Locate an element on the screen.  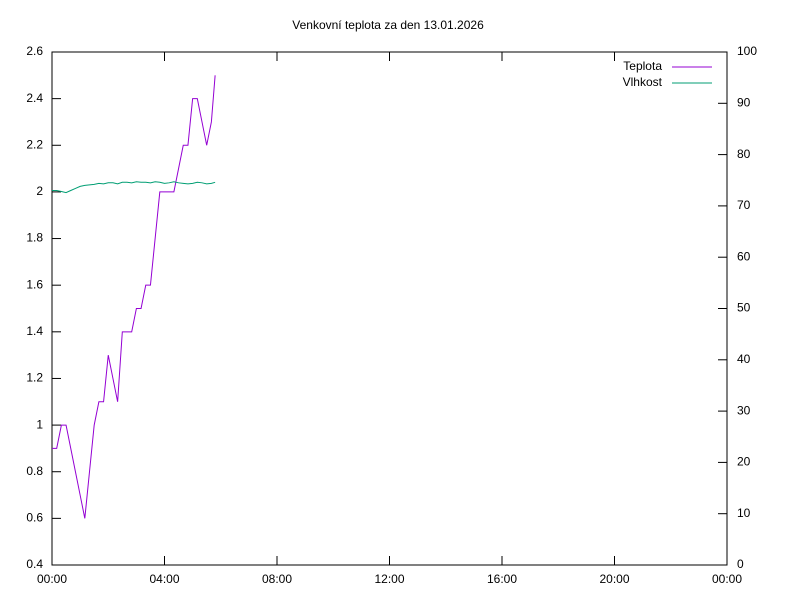
y2-tick-label: 30 is located at coordinates (744, 410).